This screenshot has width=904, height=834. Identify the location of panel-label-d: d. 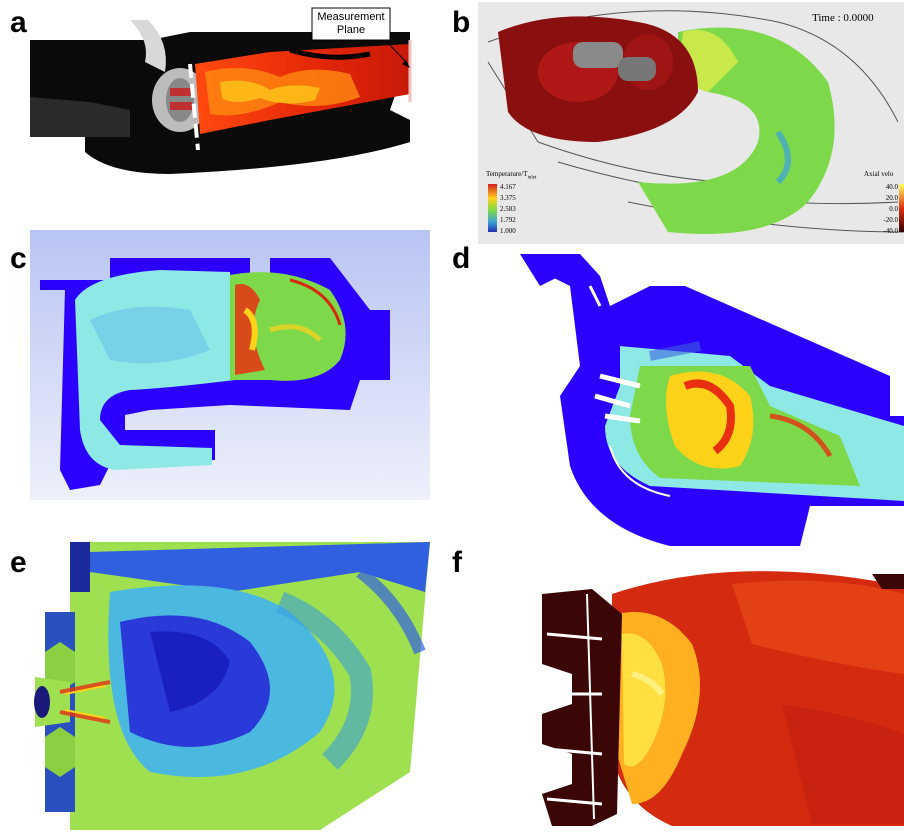
(461, 258).